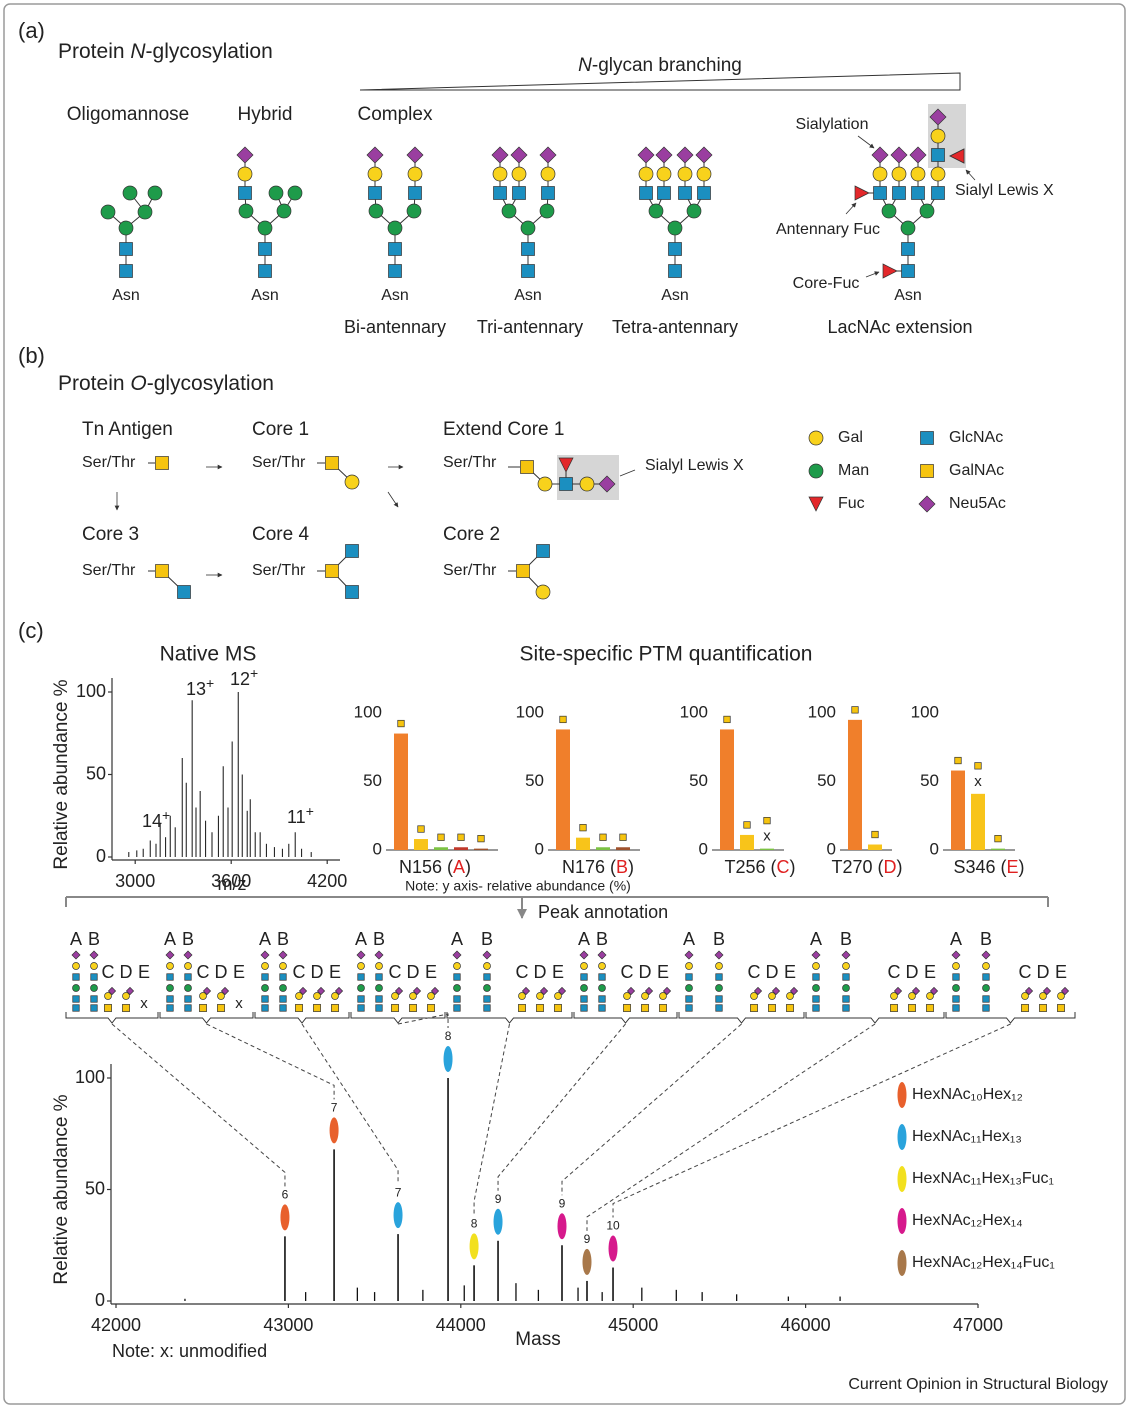 Image resolution: width=1130 pixels, height=1409 pixels. I want to click on core-name: Core 3, so click(110, 534).